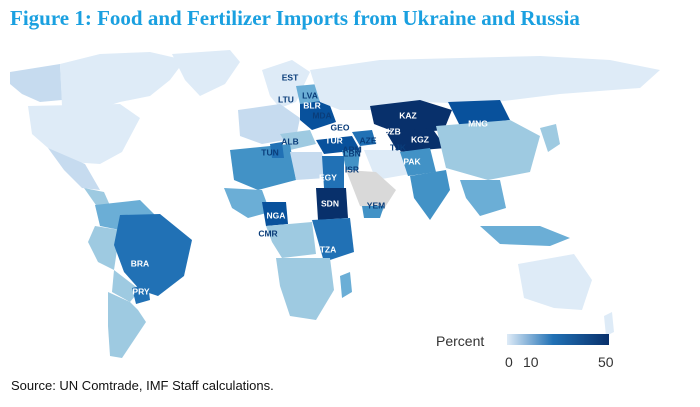 The width and height of the screenshot is (700, 407). I want to click on region-brazil, so click(153, 255).